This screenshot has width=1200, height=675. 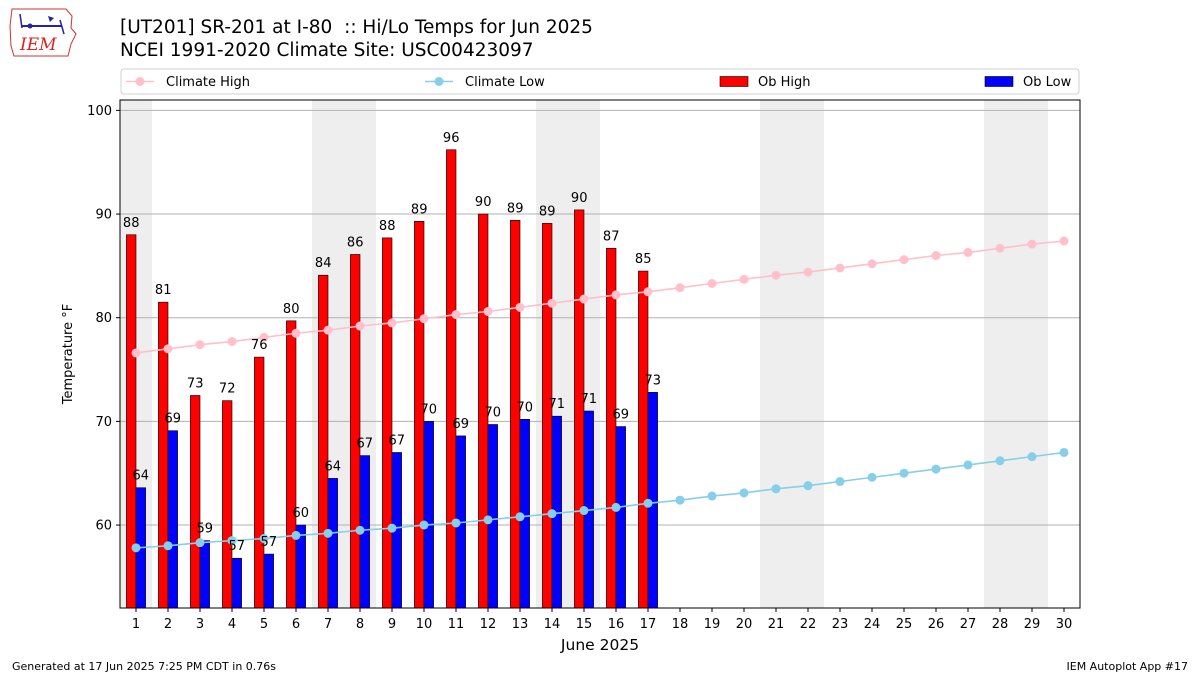 What do you see at coordinates (616, 624) in the screenshot?
I see `x-tick-label: 16` at bounding box center [616, 624].